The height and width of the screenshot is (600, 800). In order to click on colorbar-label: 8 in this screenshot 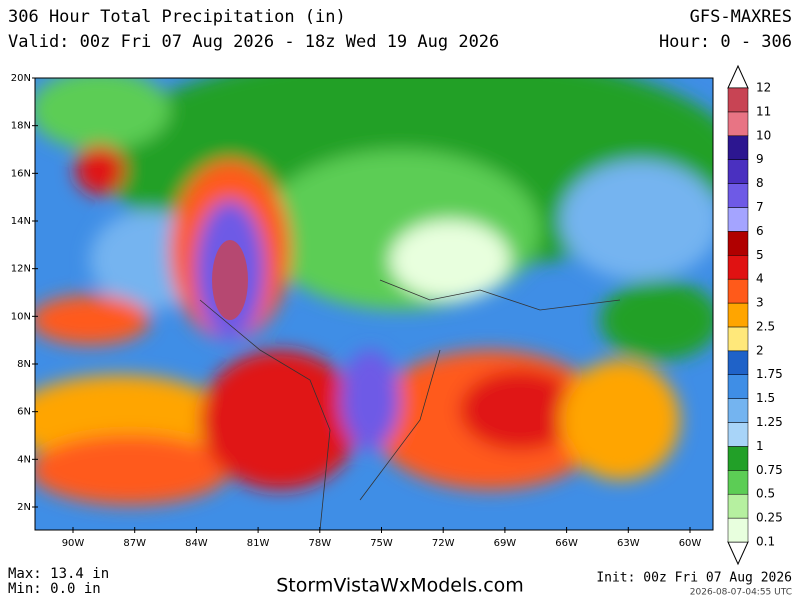, I will do `click(760, 183)`.